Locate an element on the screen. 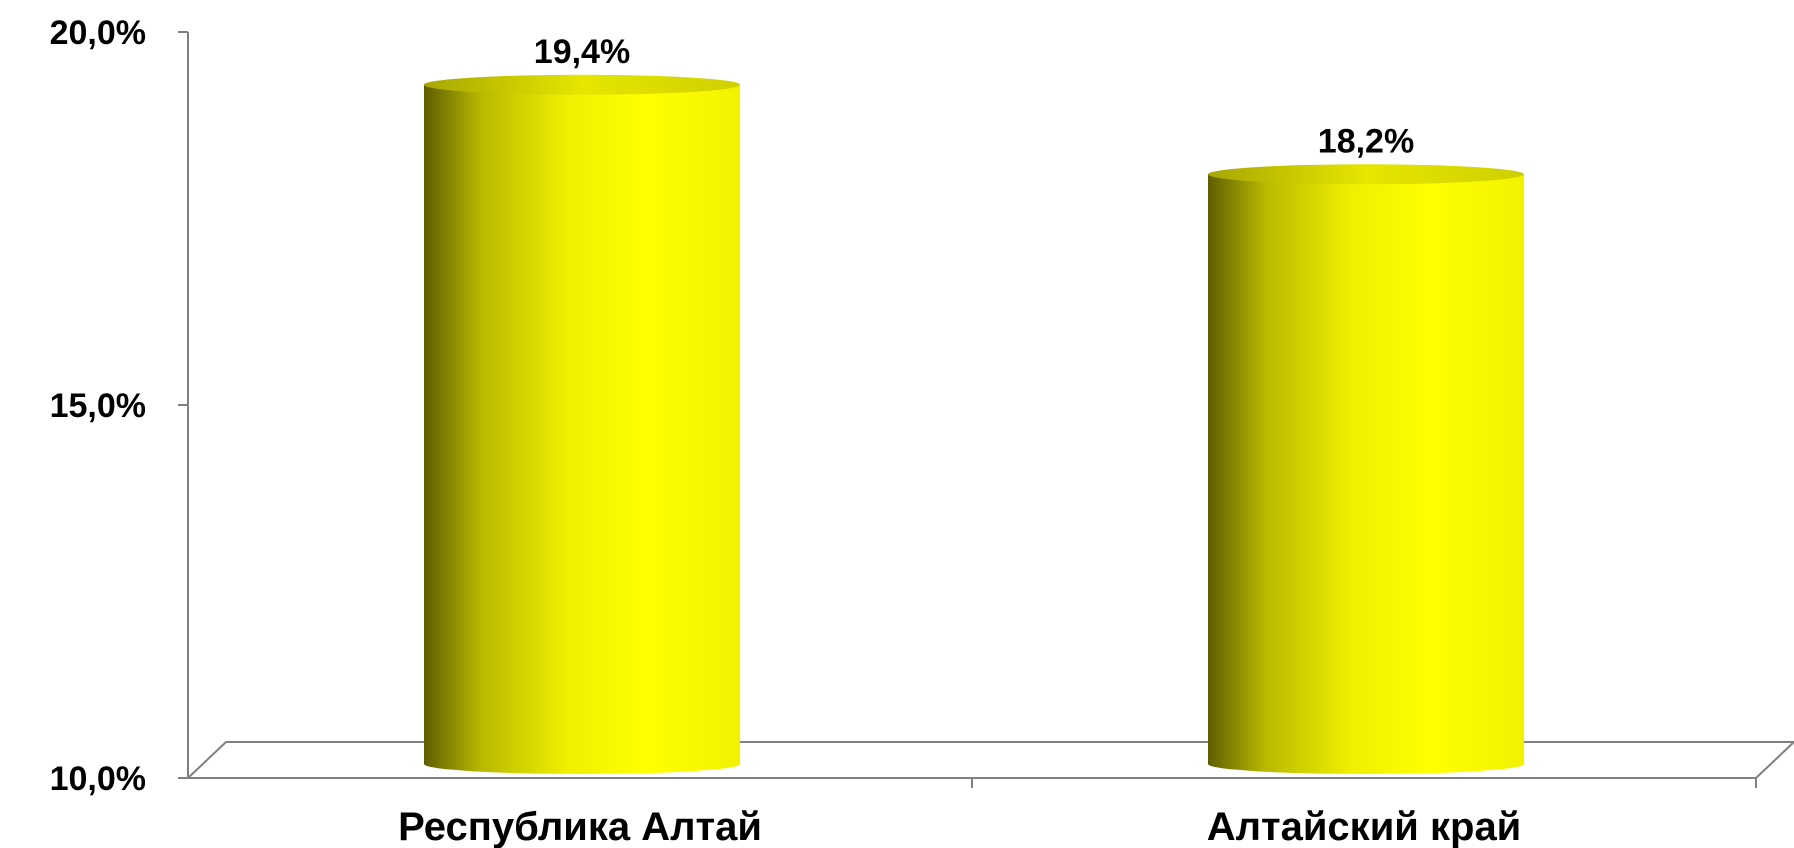 This screenshot has width=1794, height=848. y-tick-label: 20,0% is located at coordinates (98, 33).